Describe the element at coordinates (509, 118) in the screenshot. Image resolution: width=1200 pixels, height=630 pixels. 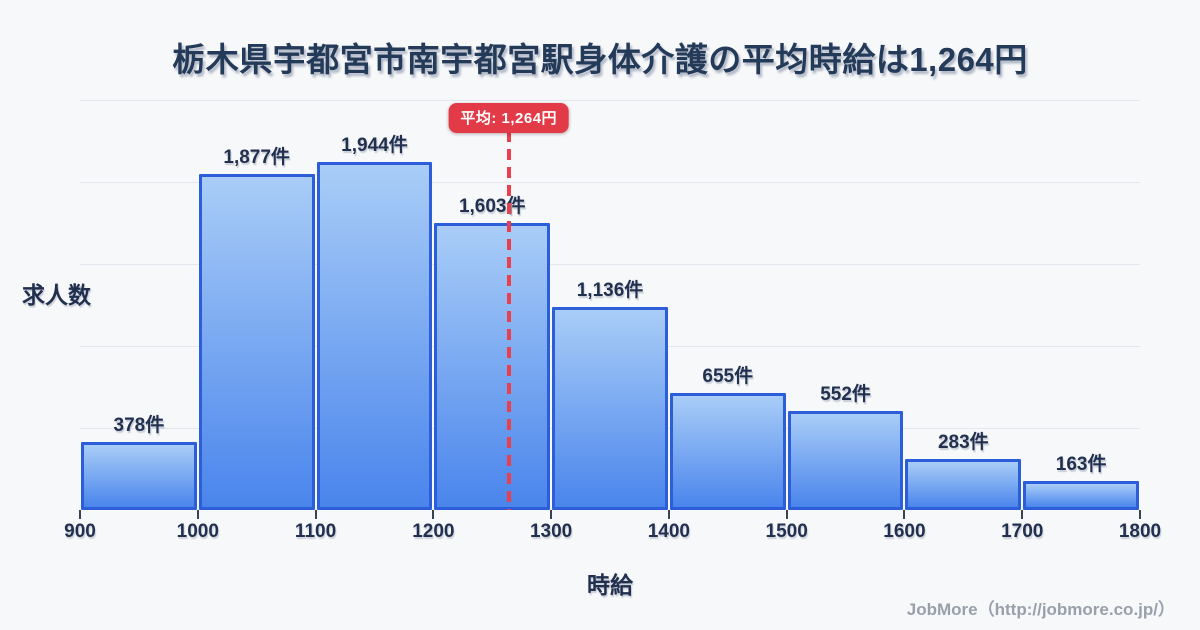
I see `average-badge: 平均: 1,264円` at that location.